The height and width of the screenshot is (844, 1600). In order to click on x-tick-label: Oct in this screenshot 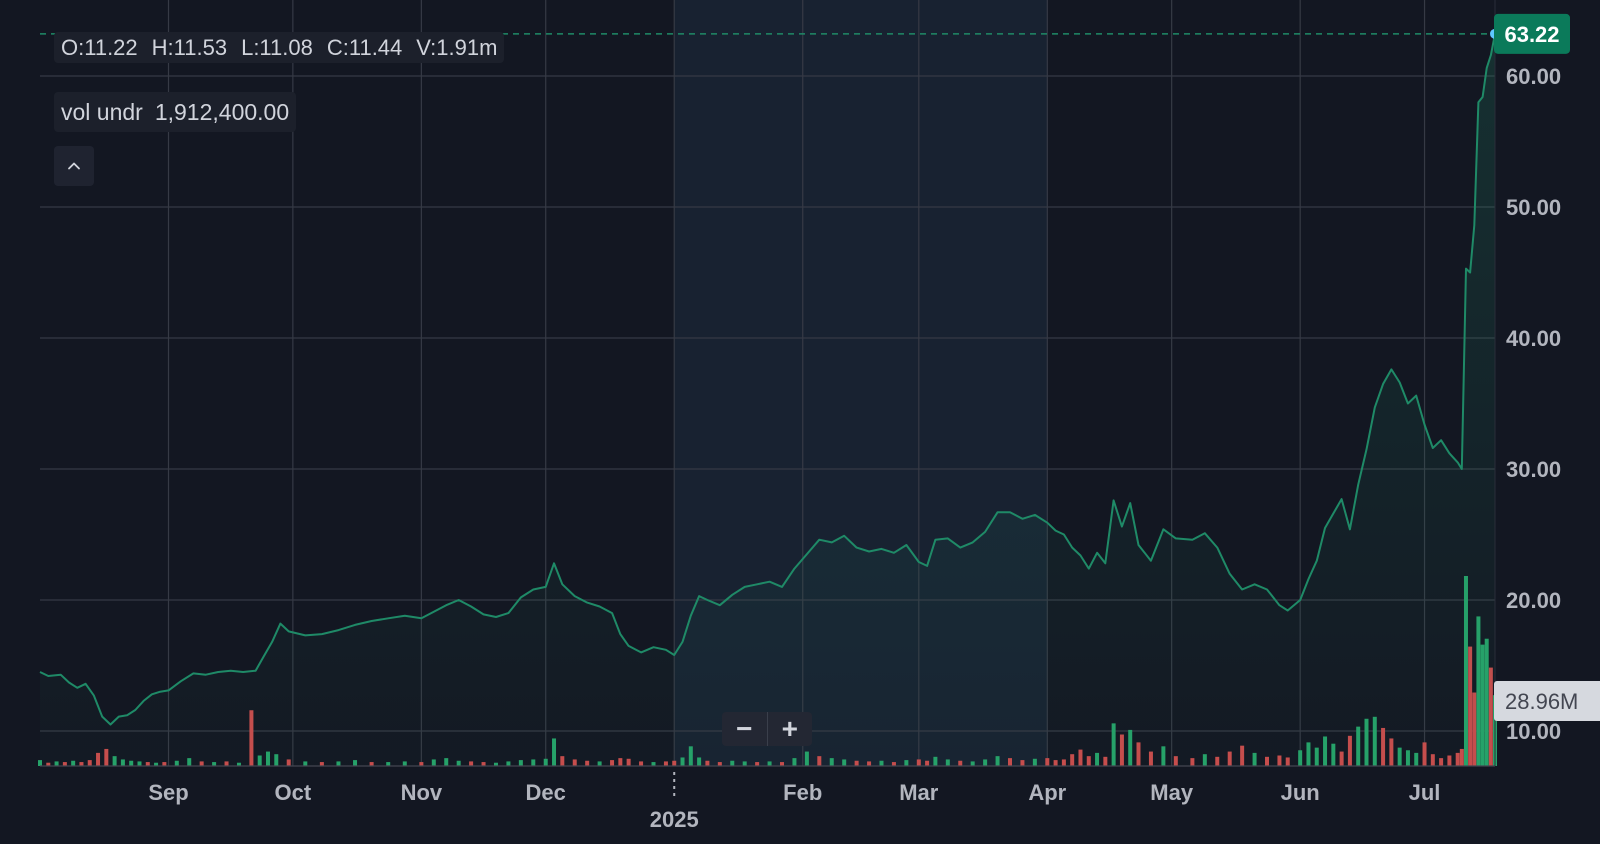, I will do `click(293, 792)`.